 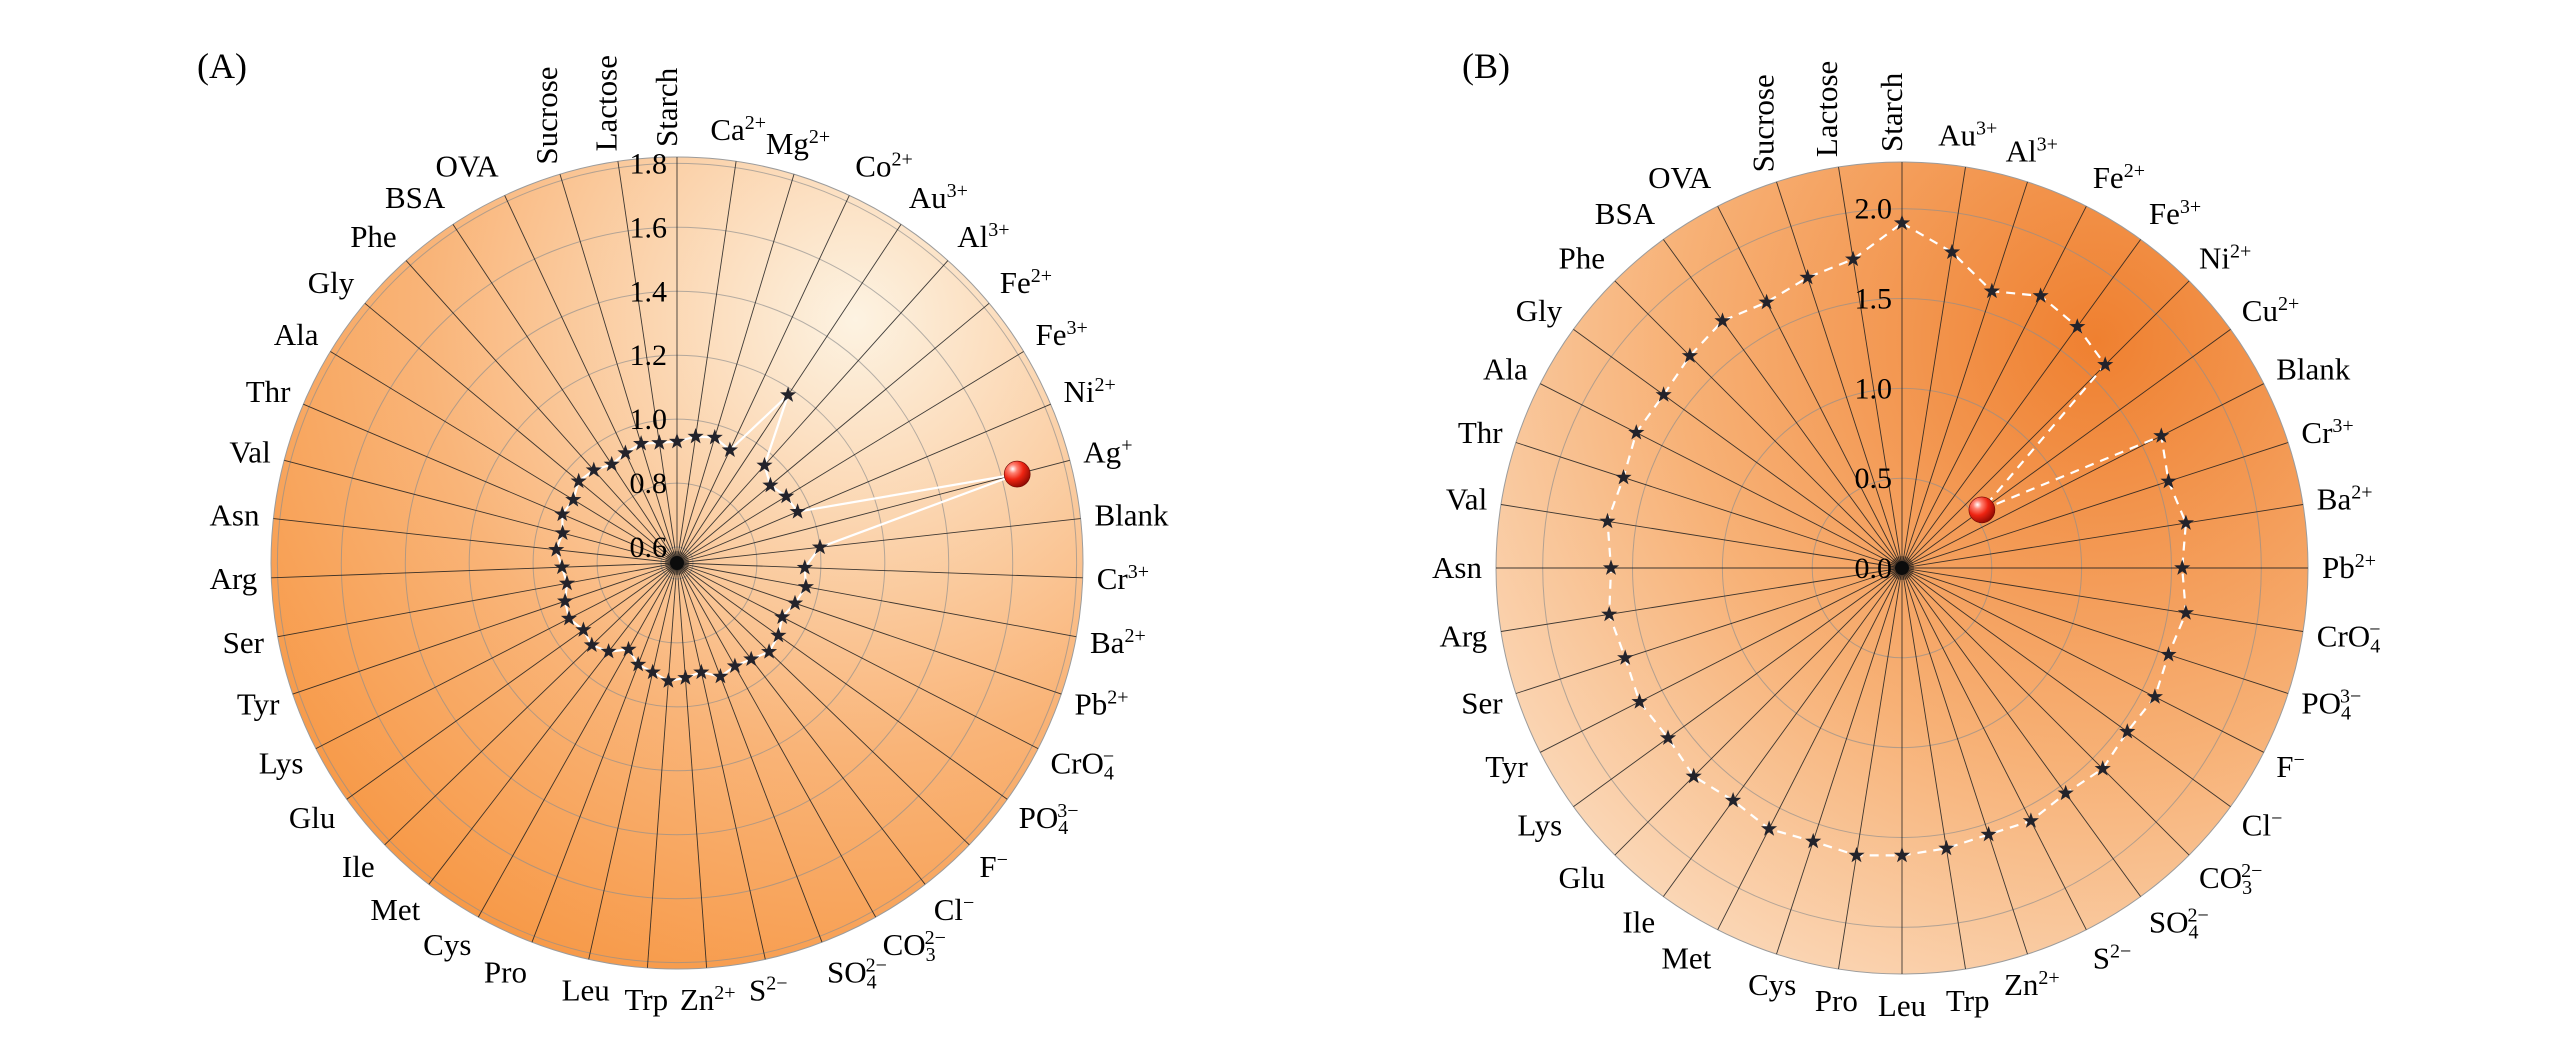 What do you see at coordinates (954, 909) in the screenshot?
I see `category-label: Cl−​` at bounding box center [954, 909].